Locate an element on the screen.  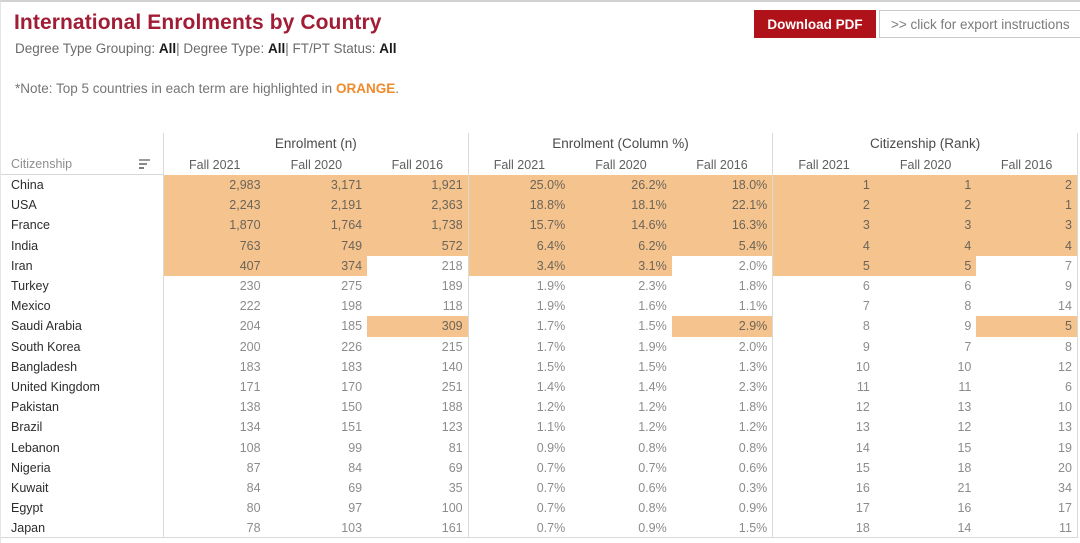
cell-percent: 1.7% is located at coordinates (519, 326).